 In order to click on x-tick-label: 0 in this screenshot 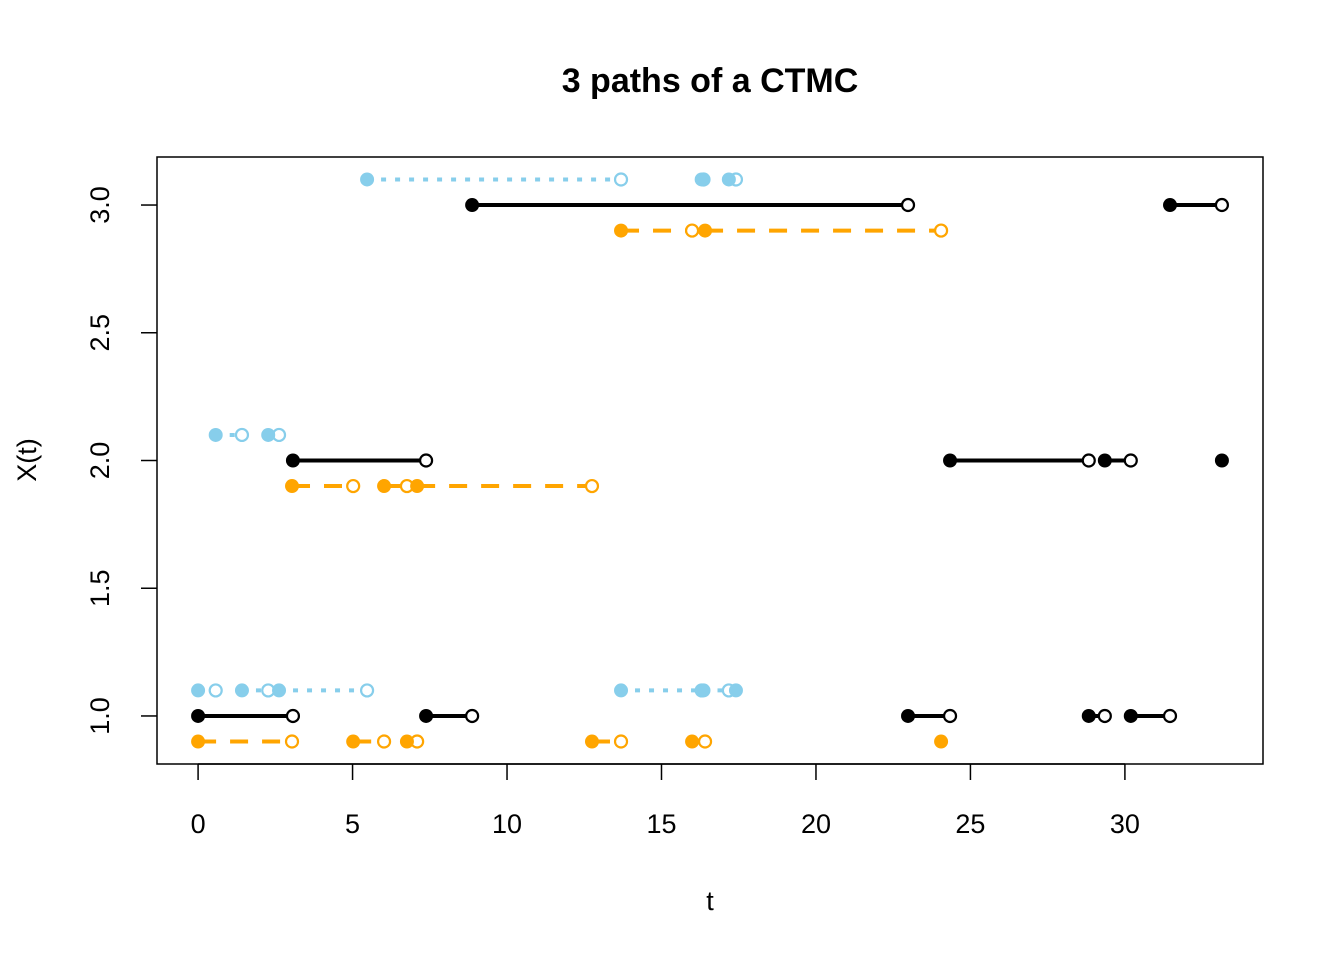, I will do `click(198, 824)`.